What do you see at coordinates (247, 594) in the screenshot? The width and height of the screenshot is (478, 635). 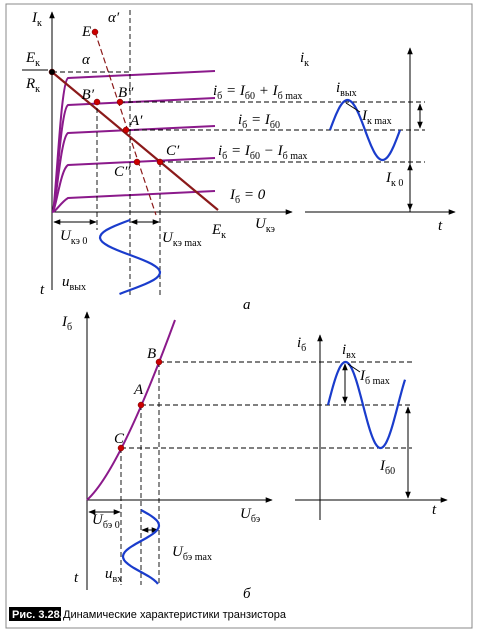 I see `label: б` at bounding box center [247, 594].